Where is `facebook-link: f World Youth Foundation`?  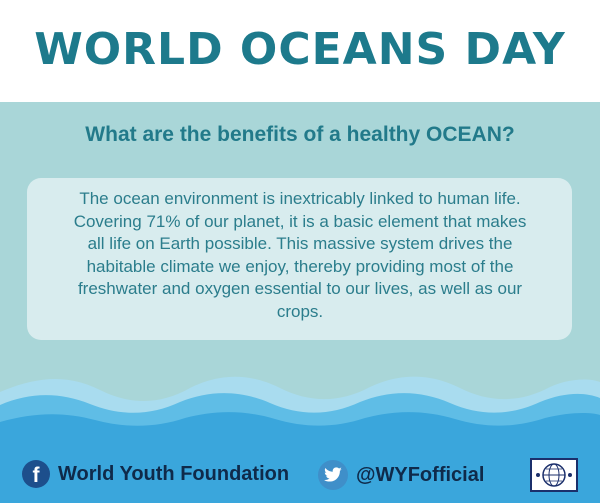 facebook-link: f World Youth Foundation is located at coordinates (155, 474).